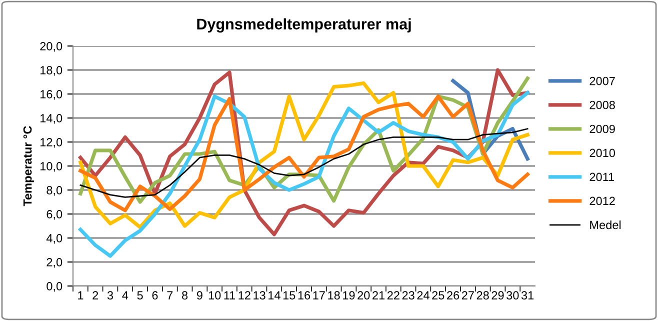  Describe the element at coordinates (304, 295) in the screenshot. I see `x-tick-label: 16` at that location.